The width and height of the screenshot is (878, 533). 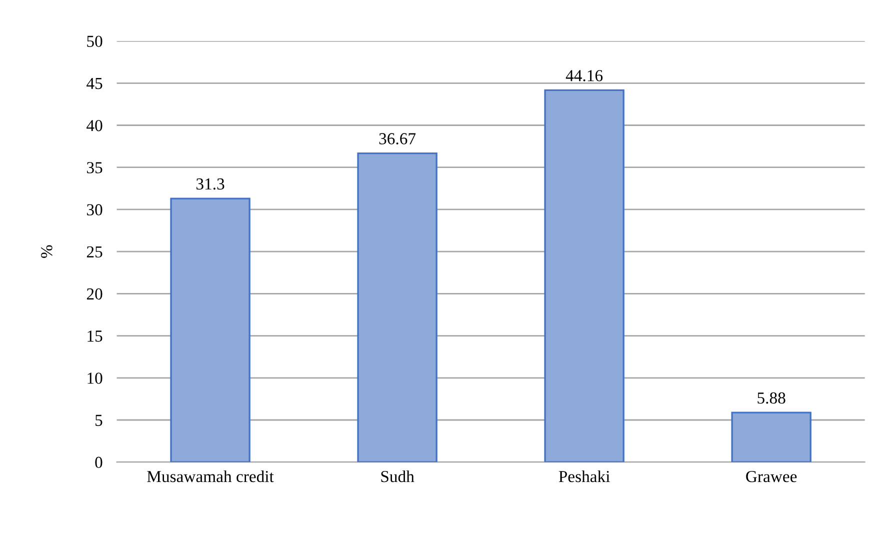 I want to click on data-label: 5.88, so click(x=772, y=398).